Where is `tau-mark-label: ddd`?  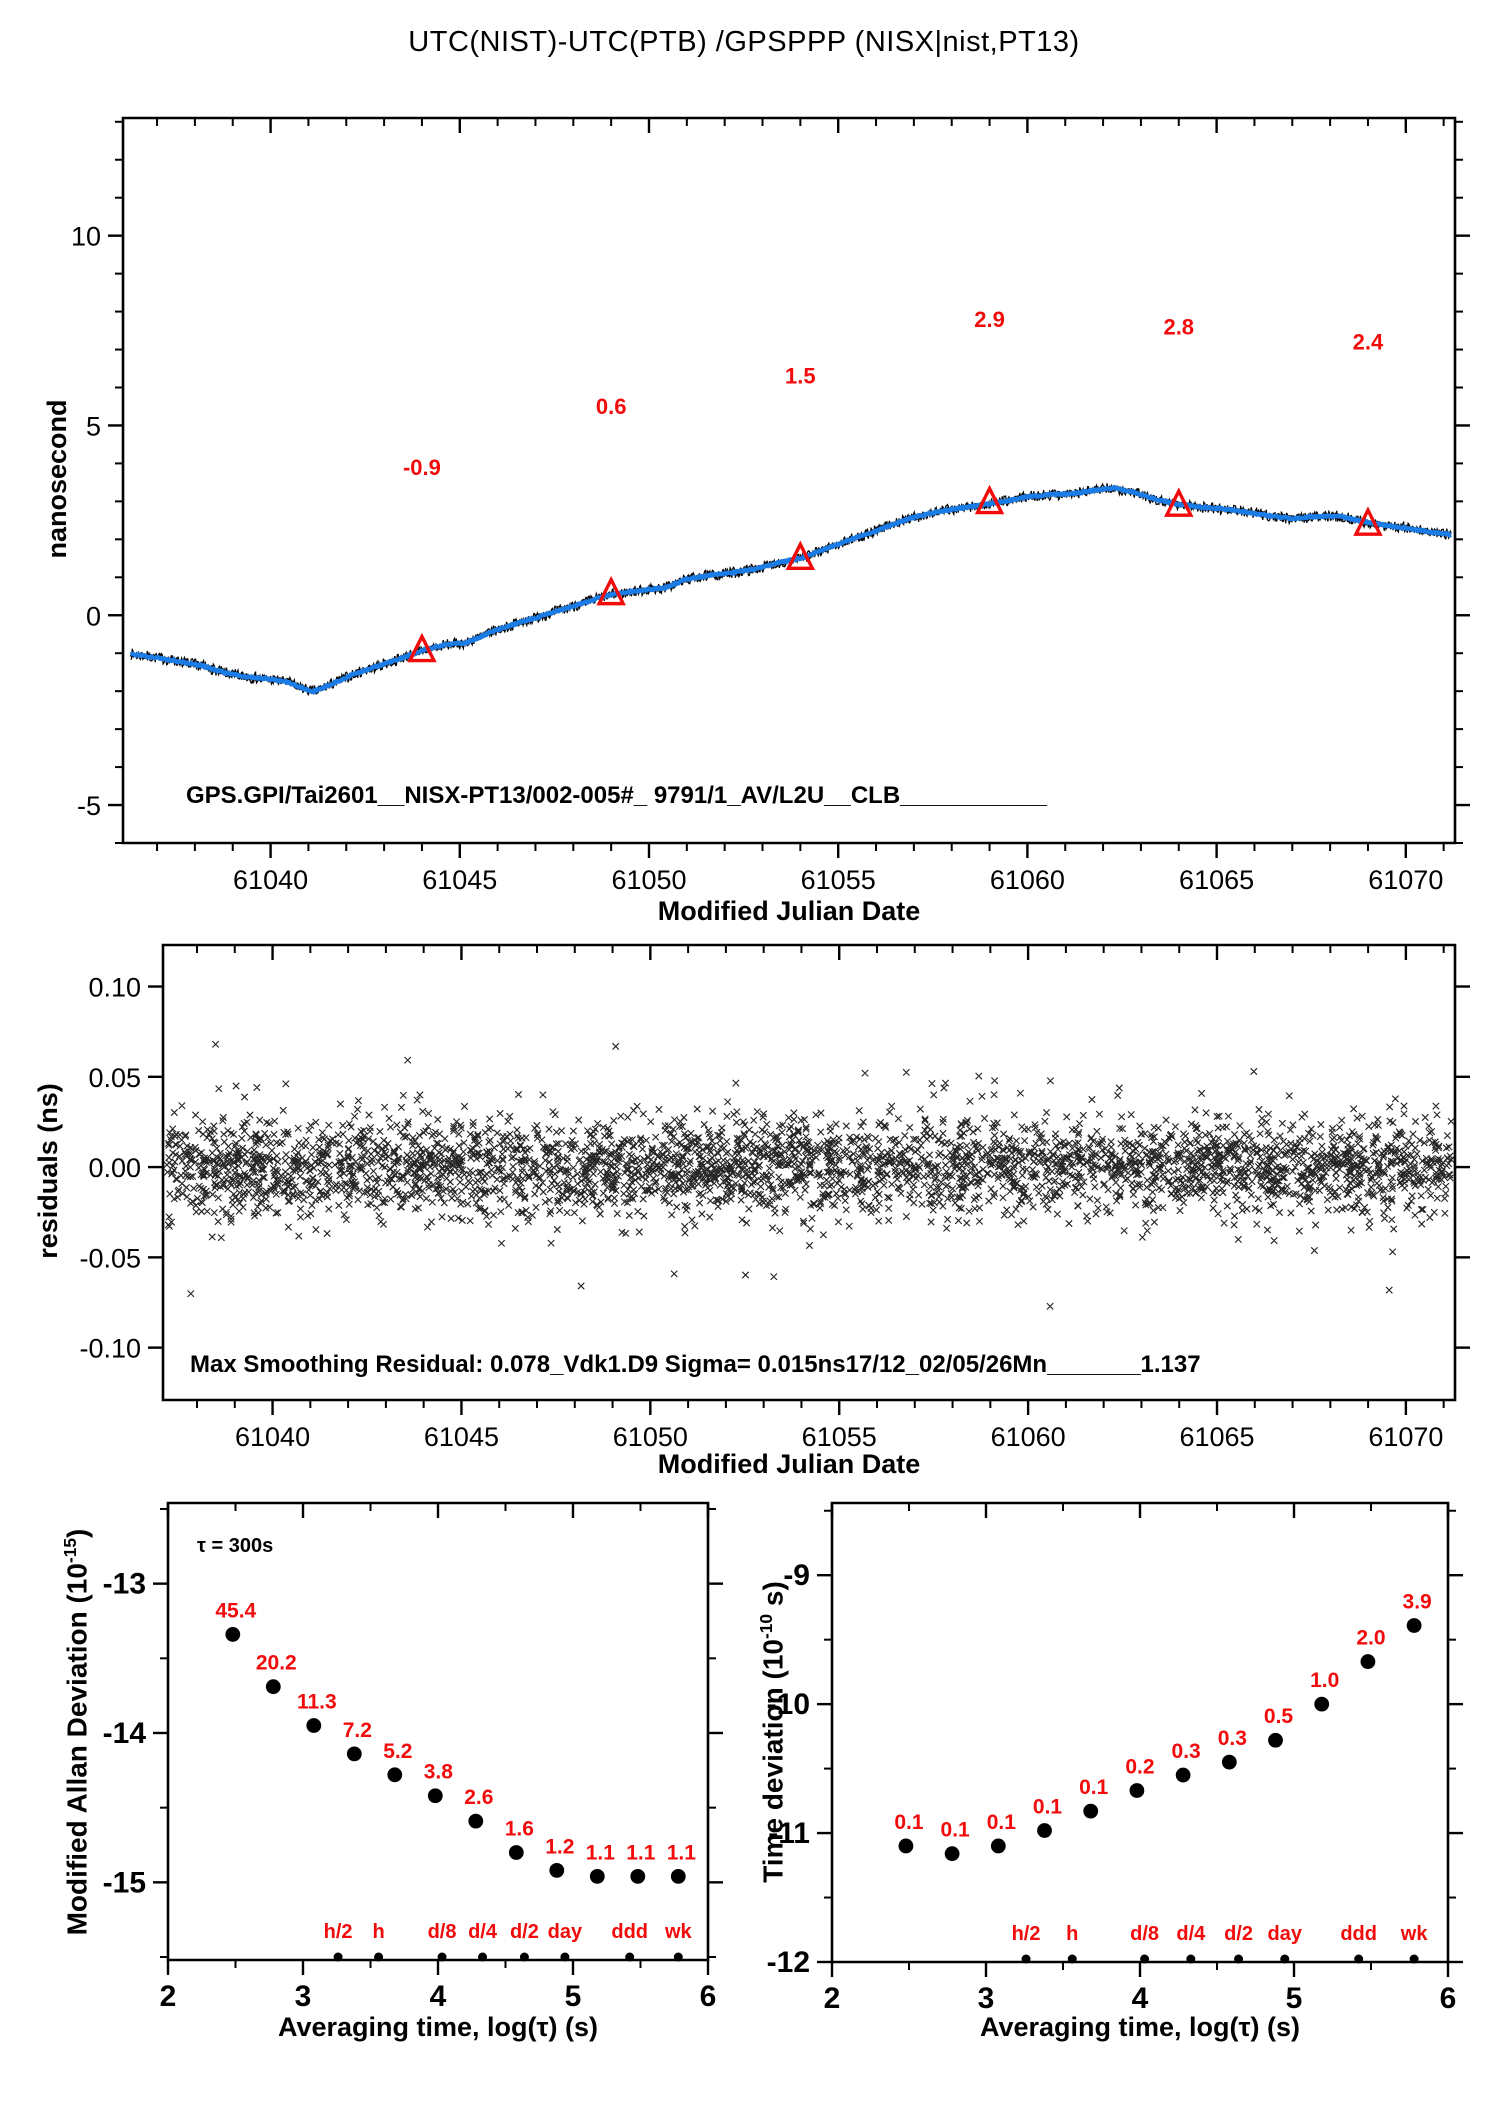
tau-mark-label: ddd is located at coordinates (1358, 1934).